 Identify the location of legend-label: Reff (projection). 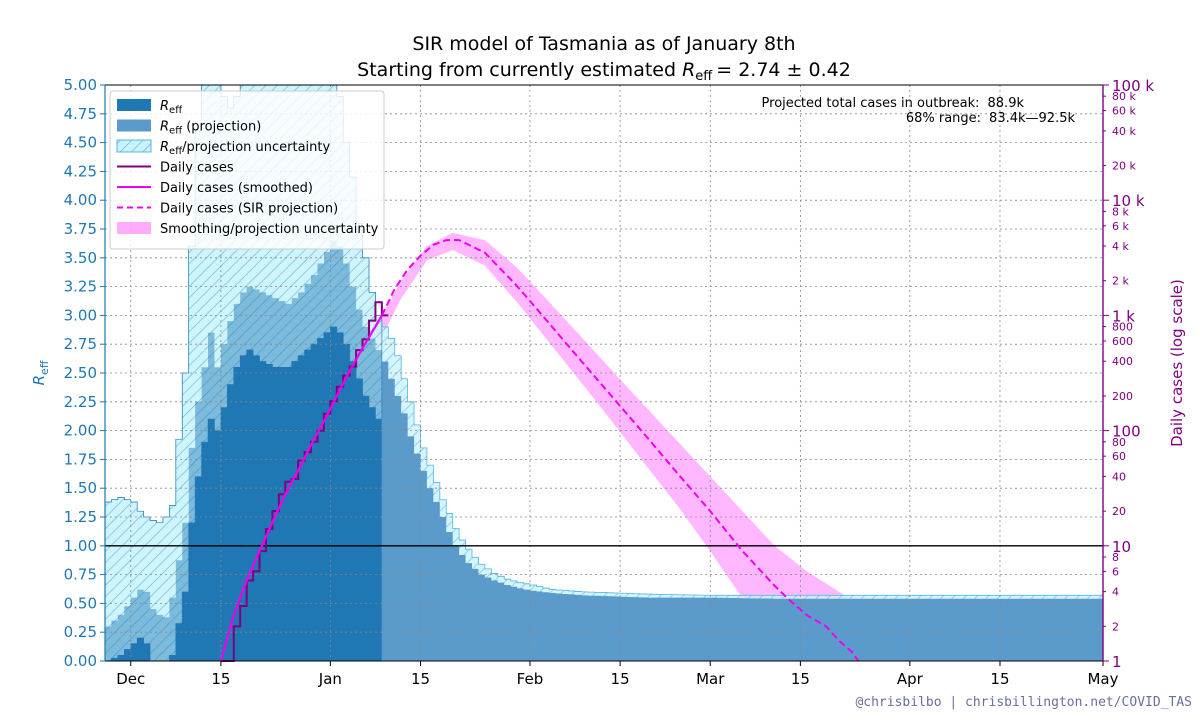
(210, 128).